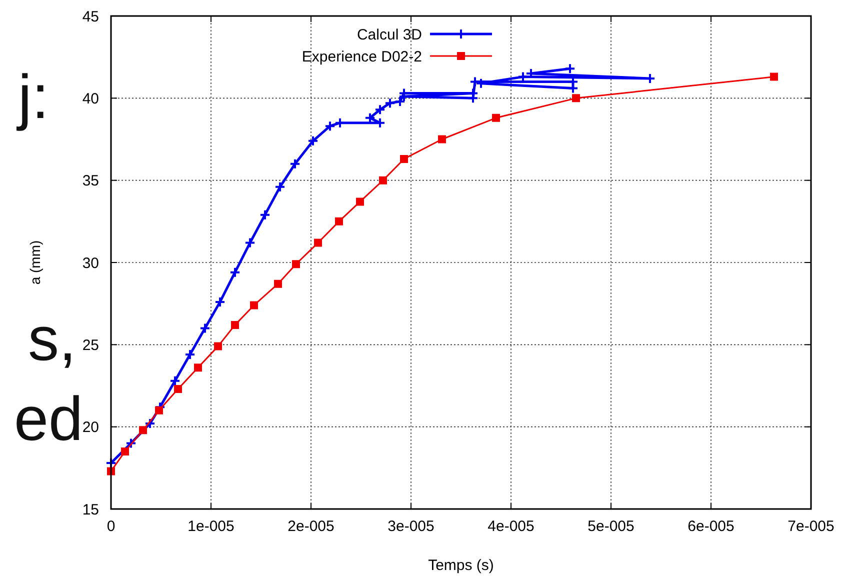  I want to click on x-axis-title: Temps (s), so click(461, 565).